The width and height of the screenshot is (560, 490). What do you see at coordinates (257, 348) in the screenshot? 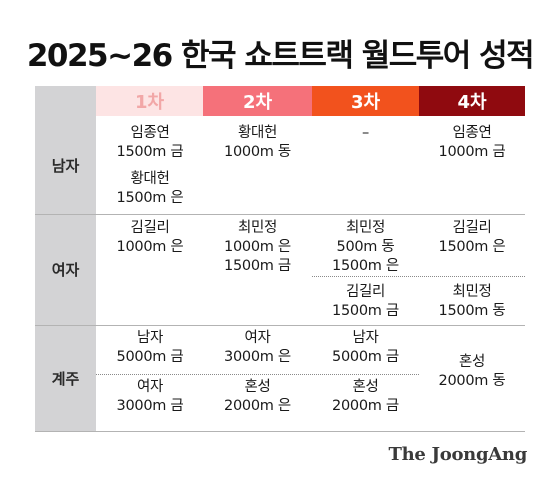
I see `cell-relay-round-2-a: 여자 3000m 은` at bounding box center [257, 348].